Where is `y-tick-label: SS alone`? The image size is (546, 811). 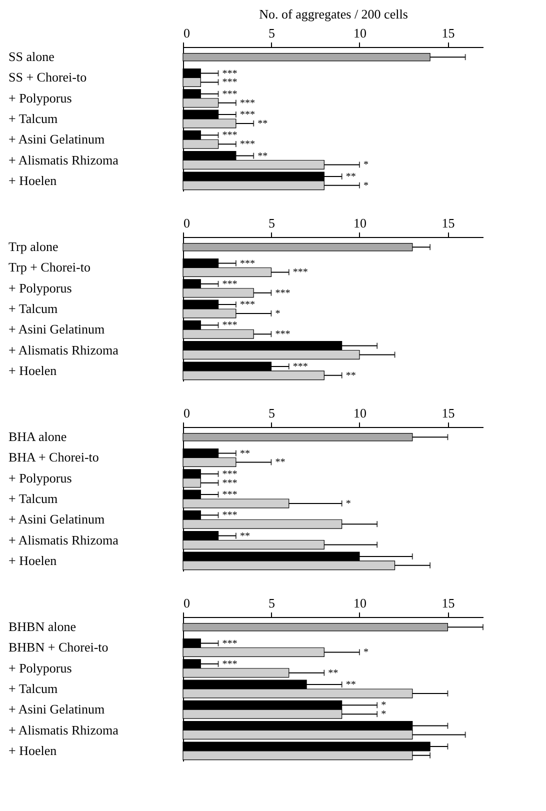
y-tick-label: SS alone is located at coordinates (31, 56).